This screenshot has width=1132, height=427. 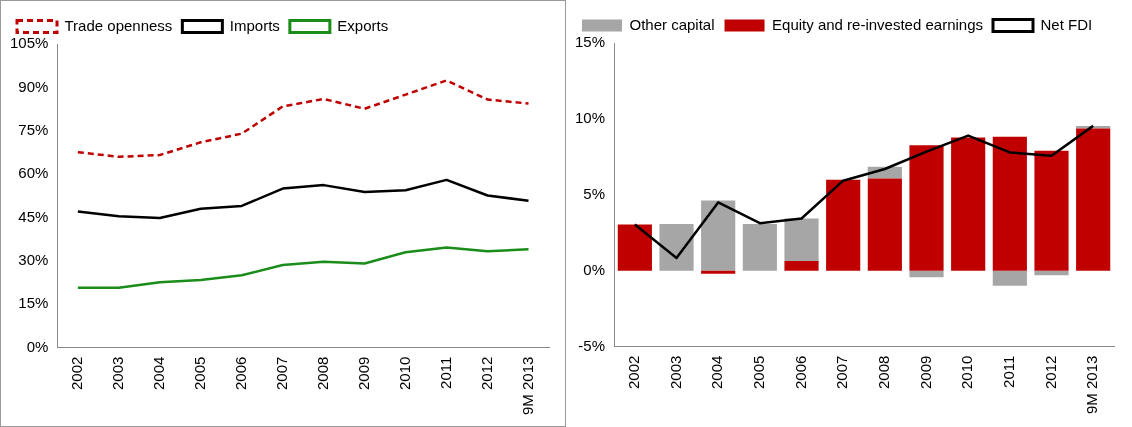 I want to click on y-tick-label: 90%, so click(x=33, y=86).